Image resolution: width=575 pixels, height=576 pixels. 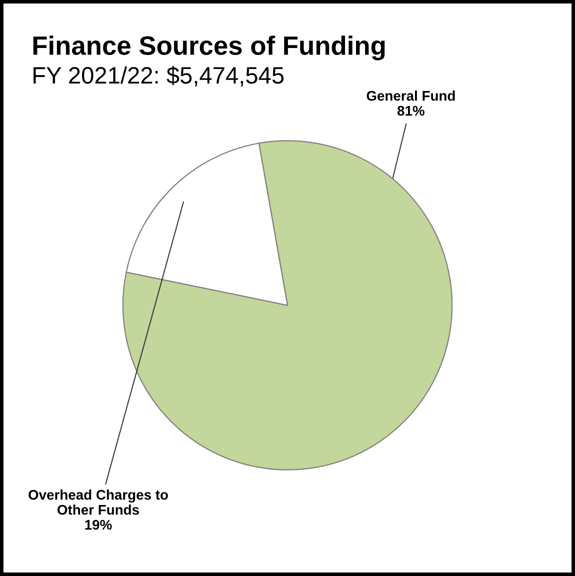 What do you see at coordinates (410, 95) in the screenshot?
I see `slice-label: General Fund` at bounding box center [410, 95].